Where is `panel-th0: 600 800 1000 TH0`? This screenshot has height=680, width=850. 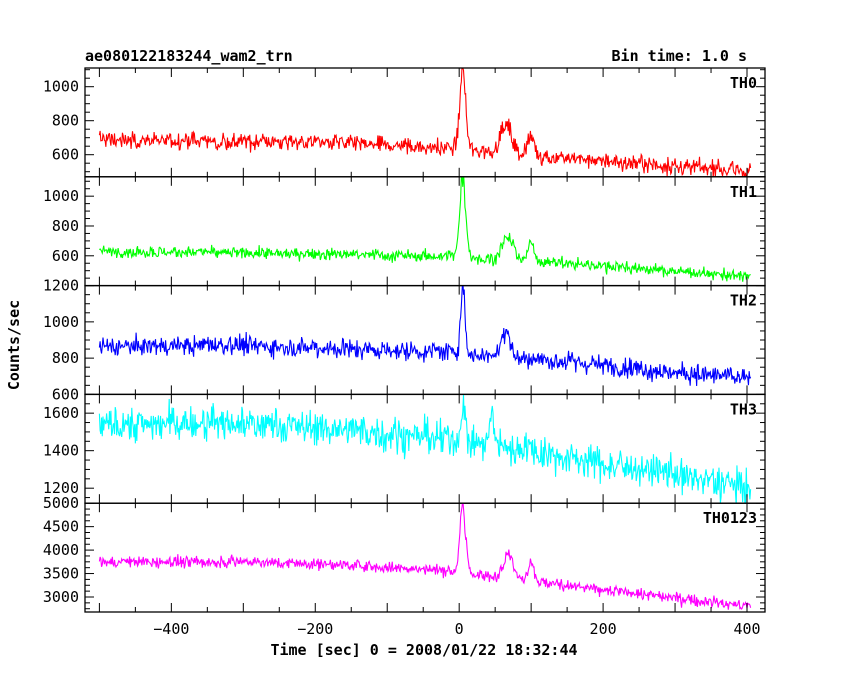 panel-th0: 600 800 1000 TH0 is located at coordinates (404, 122).